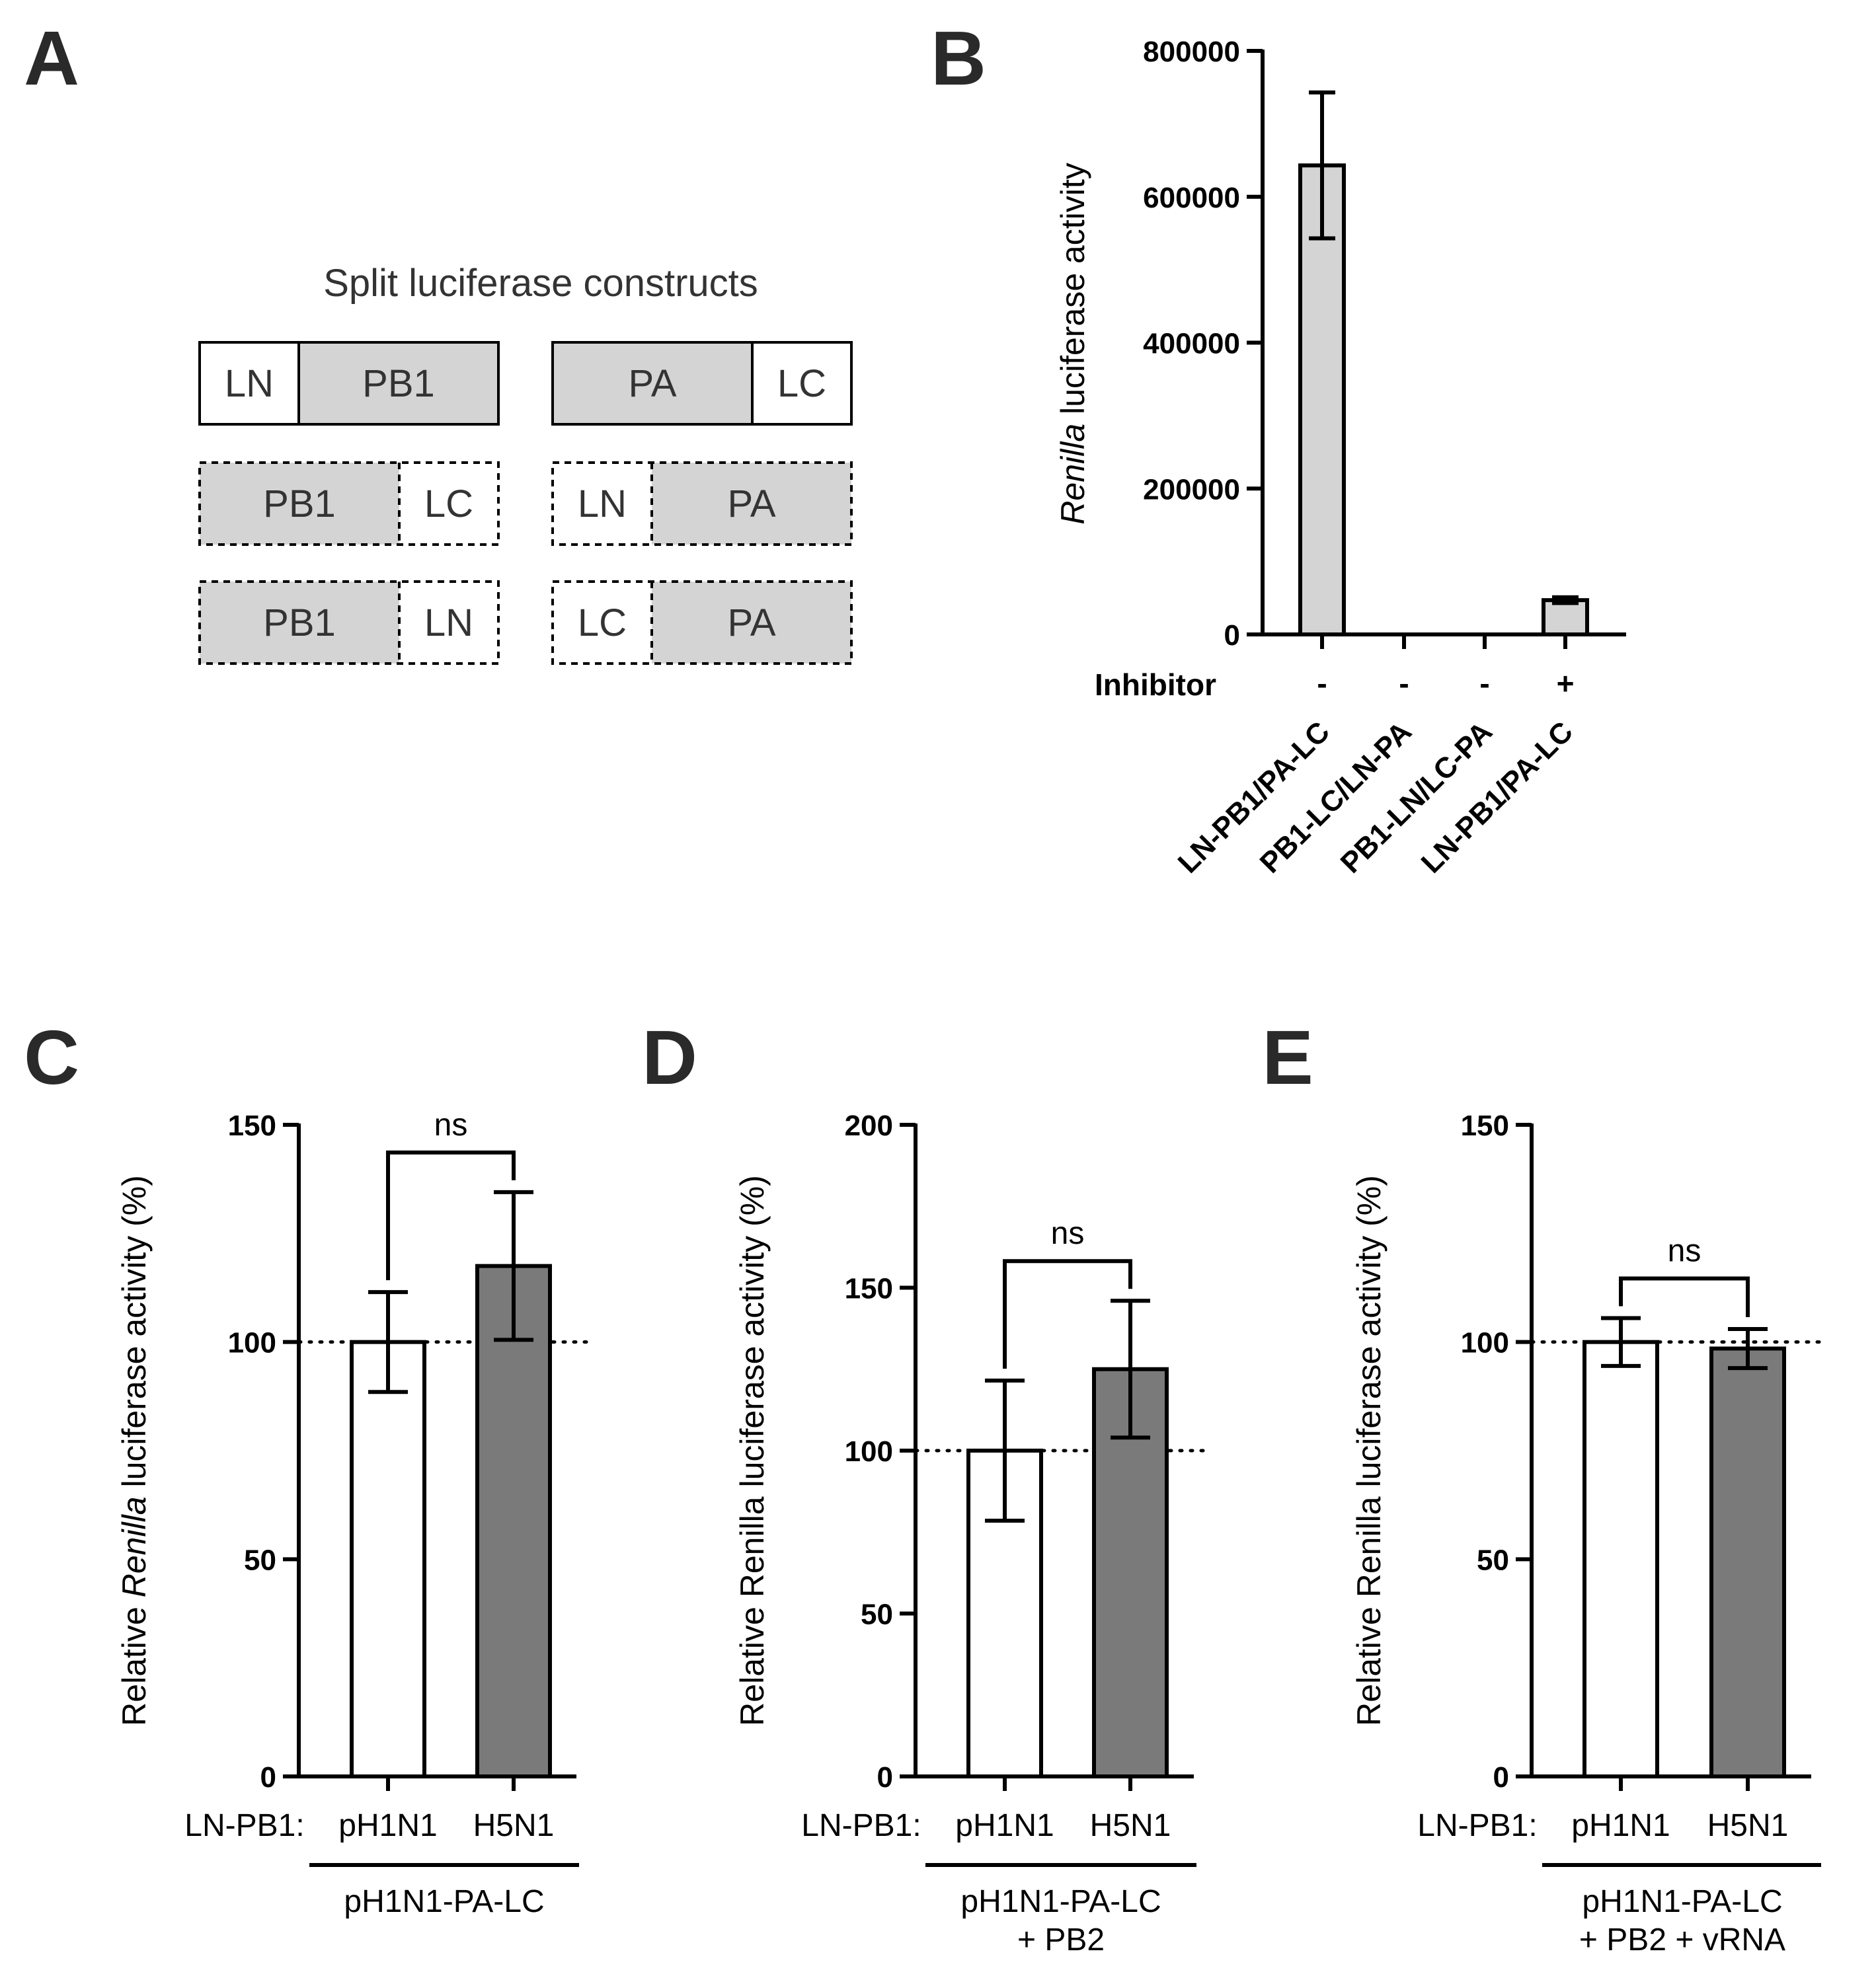 Image resolution: width=1876 pixels, height=1978 pixels. I want to click on chart-d-category-label: pH1N1, so click(1004, 1825).